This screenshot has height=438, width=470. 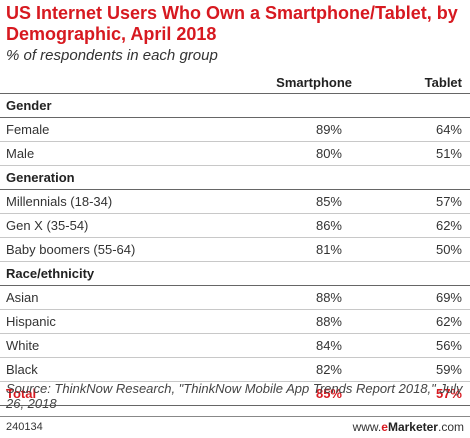 What do you see at coordinates (384, 427) in the screenshot?
I see `brand-e: e` at bounding box center [384, 427].